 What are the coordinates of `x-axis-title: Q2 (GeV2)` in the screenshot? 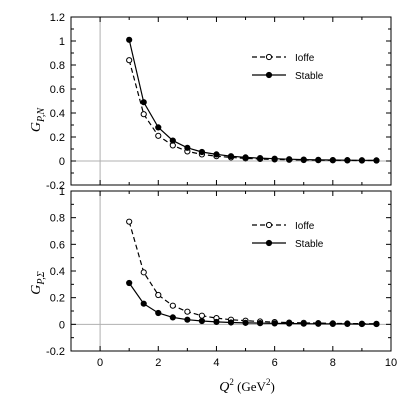 It's located at (247, 386).